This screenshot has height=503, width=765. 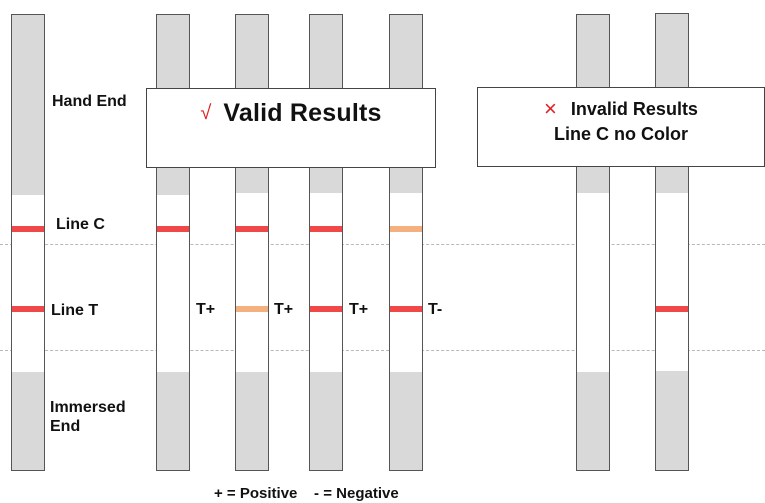 What do you see at coordinates (89, 101) in the screenshot?
I see `hand-end-label: Hand End` at bounding box center [89, 101].